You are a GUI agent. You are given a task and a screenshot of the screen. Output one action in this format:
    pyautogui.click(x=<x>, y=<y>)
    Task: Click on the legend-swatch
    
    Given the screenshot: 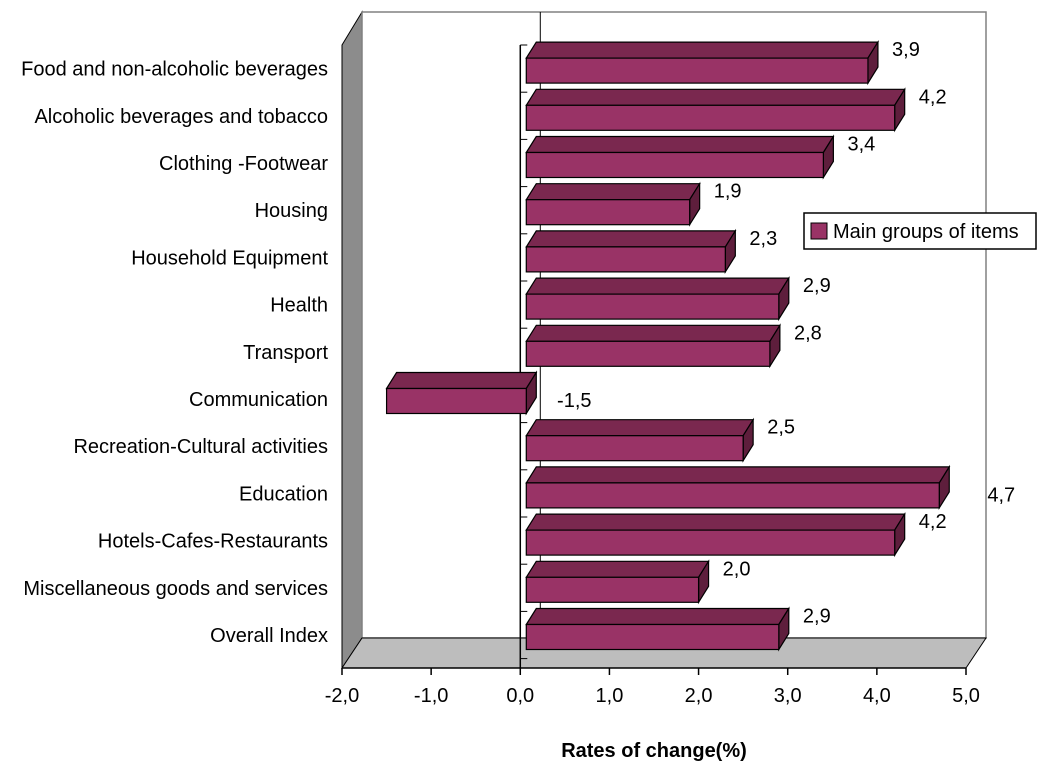 What is the action you would take?
    pyautogui.click(x=819, y=231)
    